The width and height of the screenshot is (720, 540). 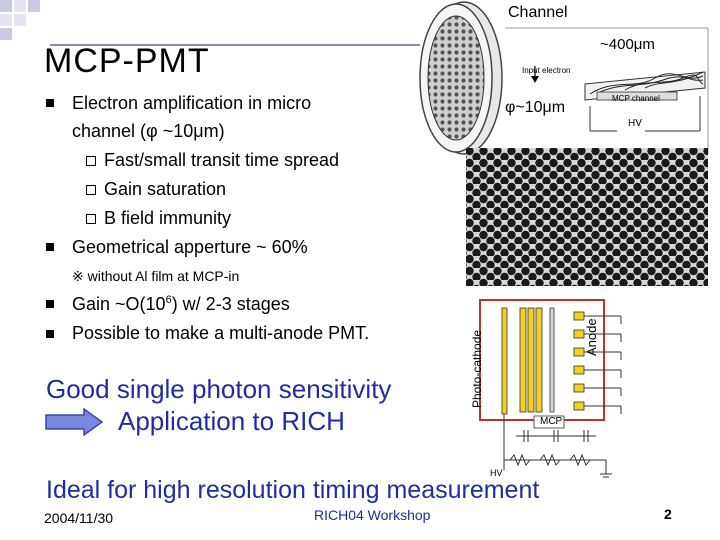 What do you see at coordinates (496, 473) in the screenshot?
I see `label-hv-bottom: HV` at bounding box center [496, 473].